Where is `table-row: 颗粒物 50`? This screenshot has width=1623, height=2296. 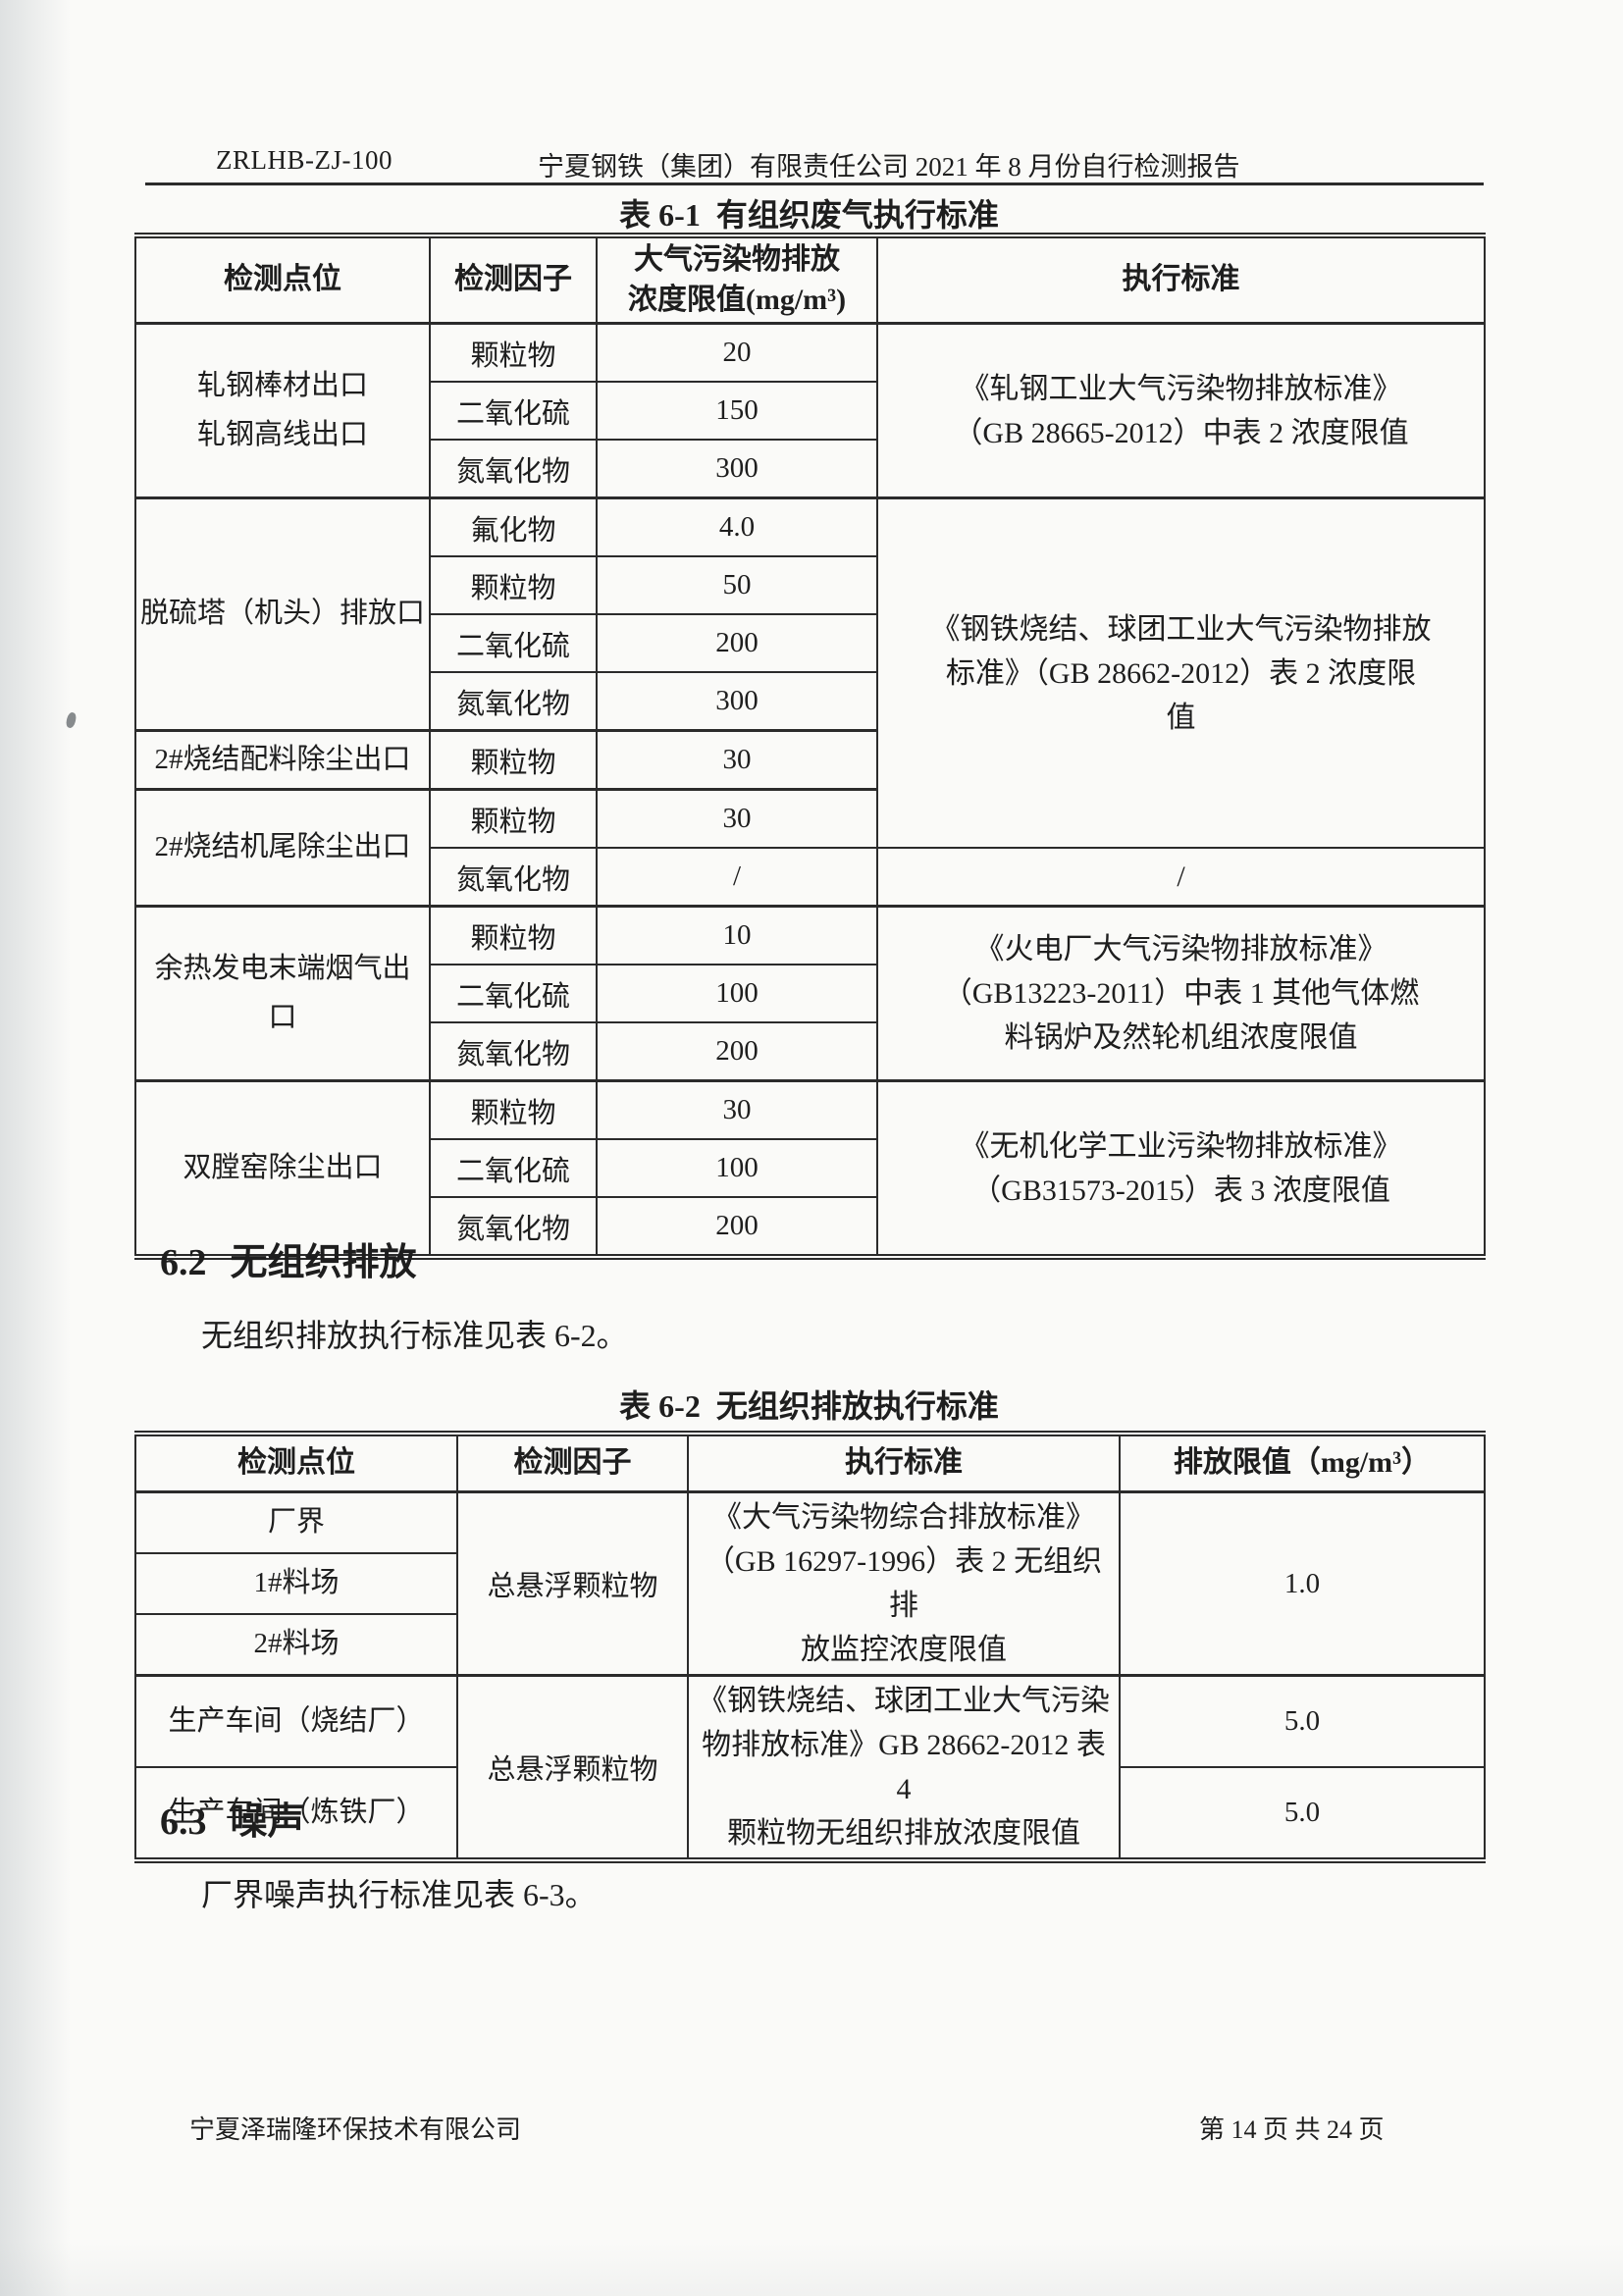 table-row: 颗粒物 50 is located at coordinates (810, 585).